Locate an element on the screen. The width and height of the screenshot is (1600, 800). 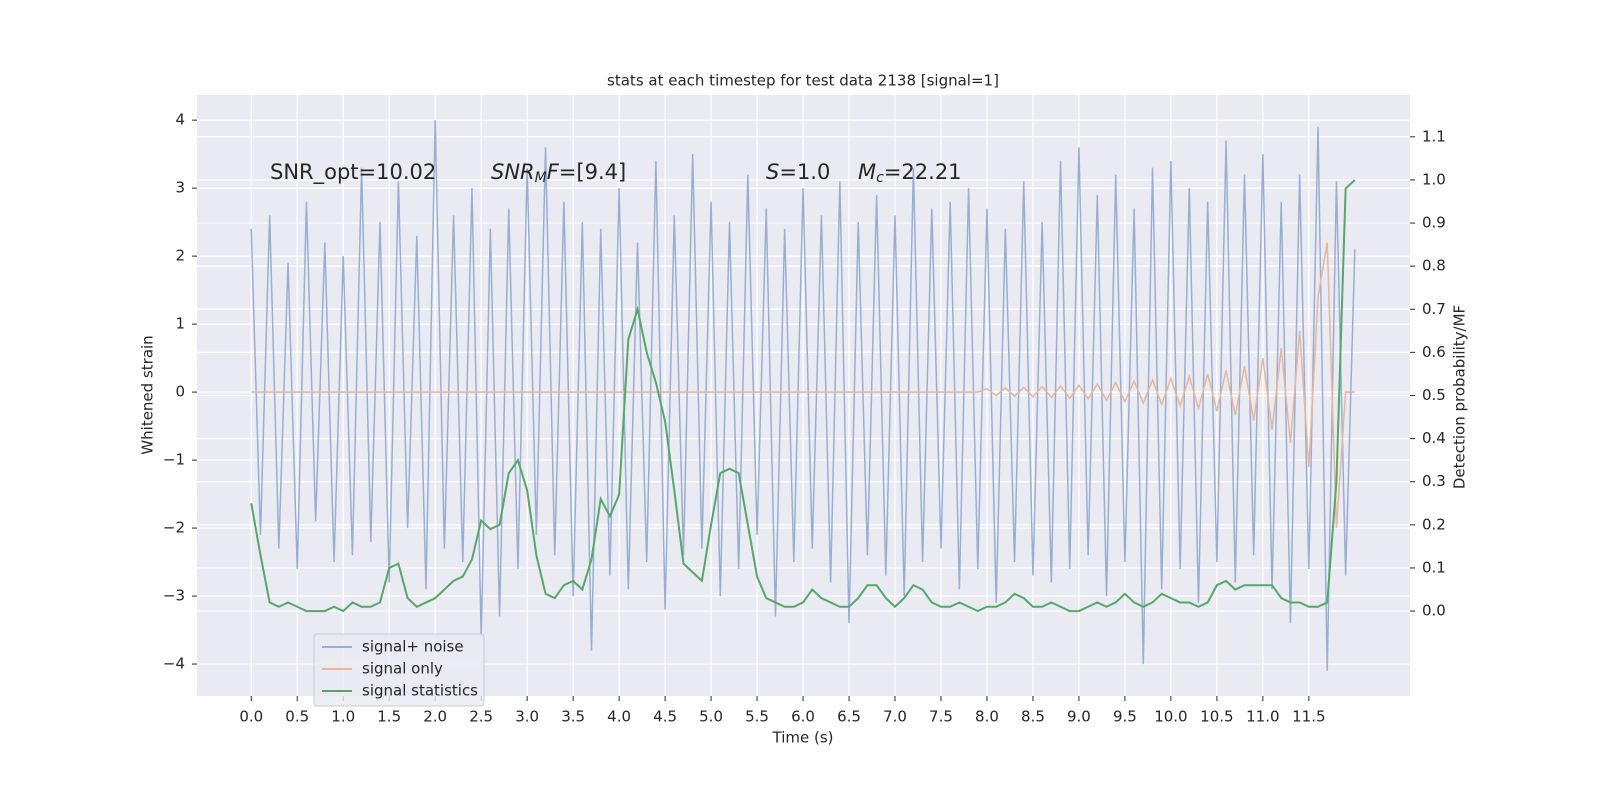
y2-tick-label: 0.2 is located at coordinates (1434, 524).